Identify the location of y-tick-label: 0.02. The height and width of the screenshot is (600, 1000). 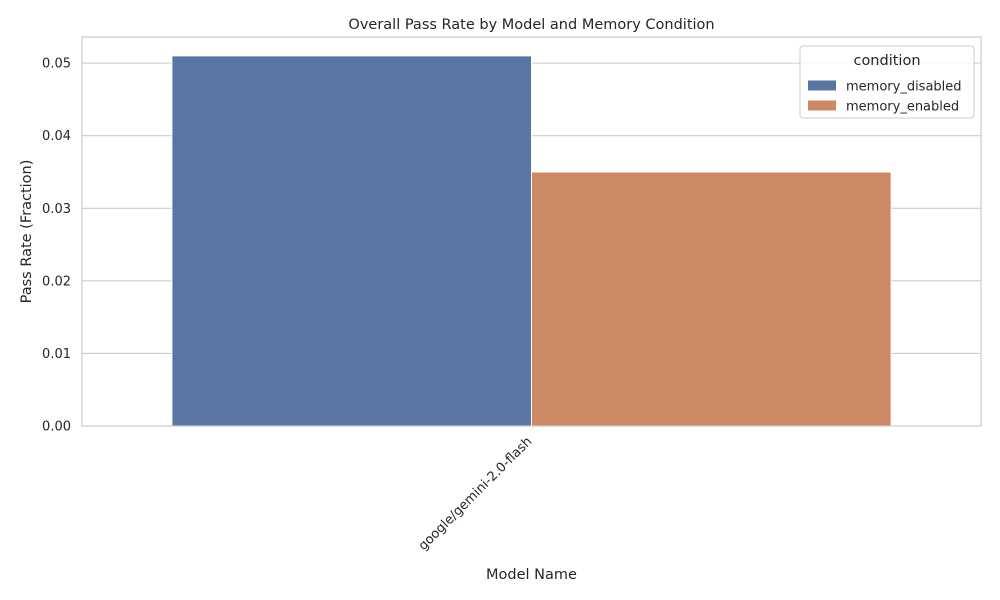
(56, 281).